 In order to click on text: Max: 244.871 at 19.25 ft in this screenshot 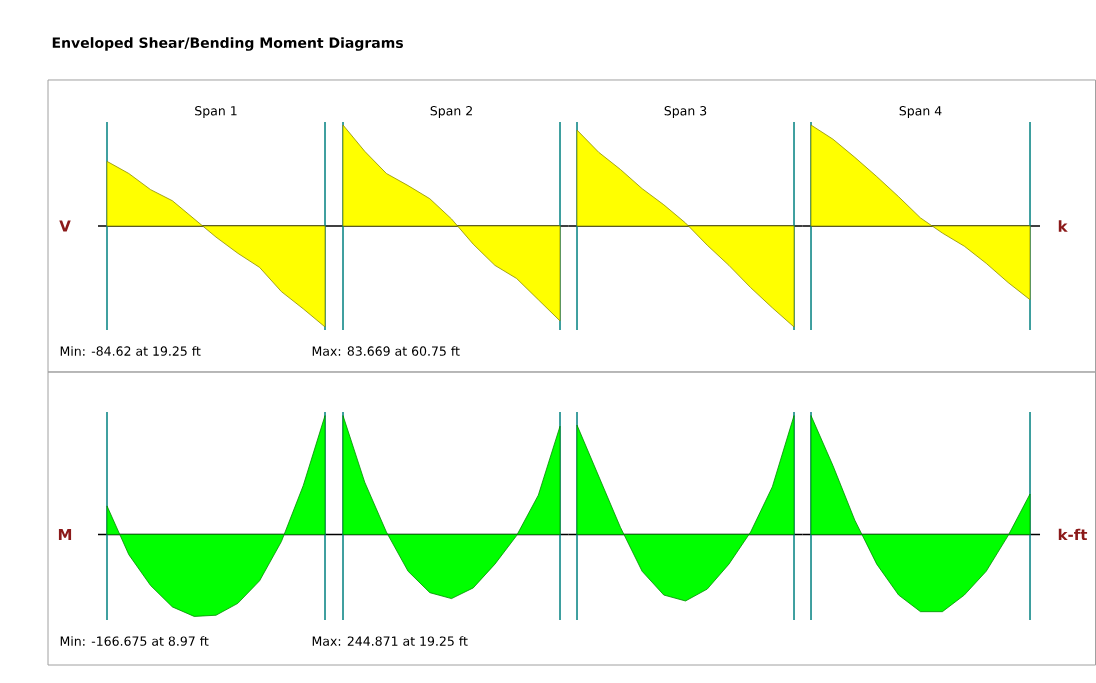, I will do `click(390, 641)`.